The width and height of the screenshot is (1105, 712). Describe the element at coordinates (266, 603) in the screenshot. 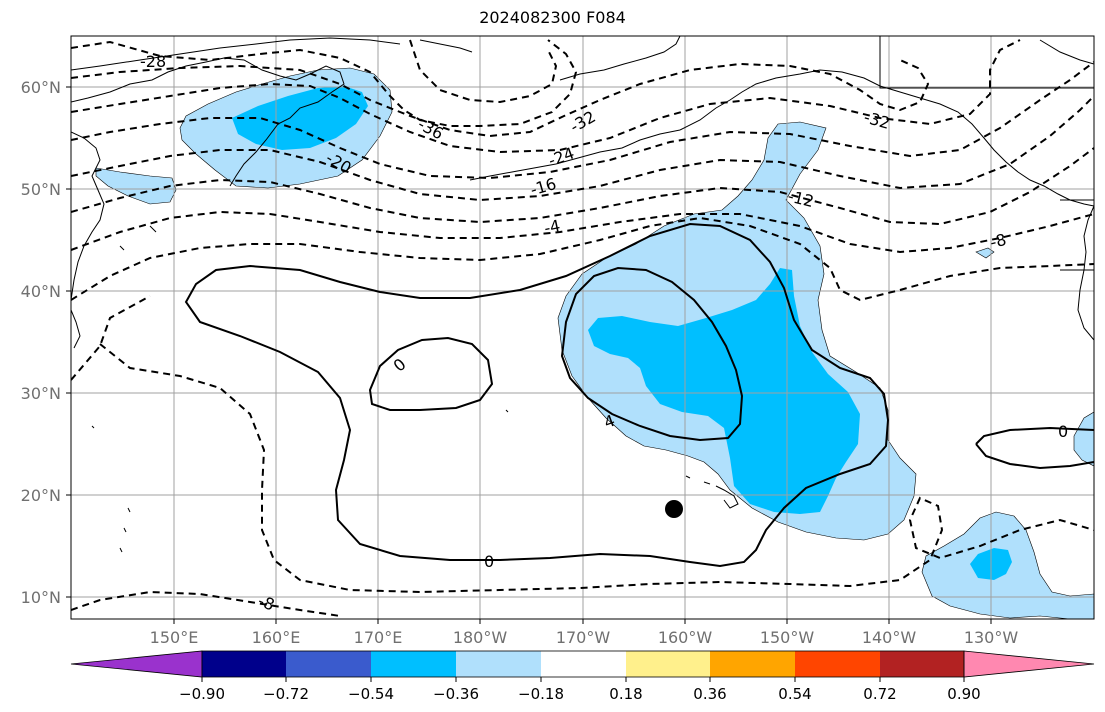

I see `contour-label-minus8-south: -8` at that location.